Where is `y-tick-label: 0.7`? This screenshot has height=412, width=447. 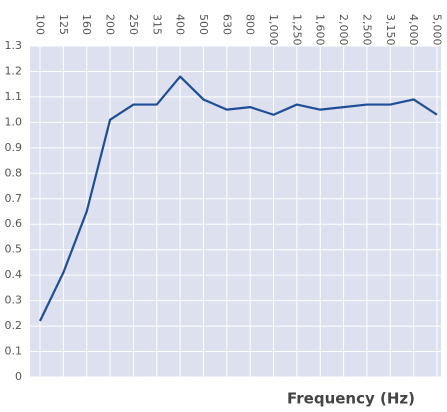
y-tick-label: 0.7 is located at coordinates (14, 198).